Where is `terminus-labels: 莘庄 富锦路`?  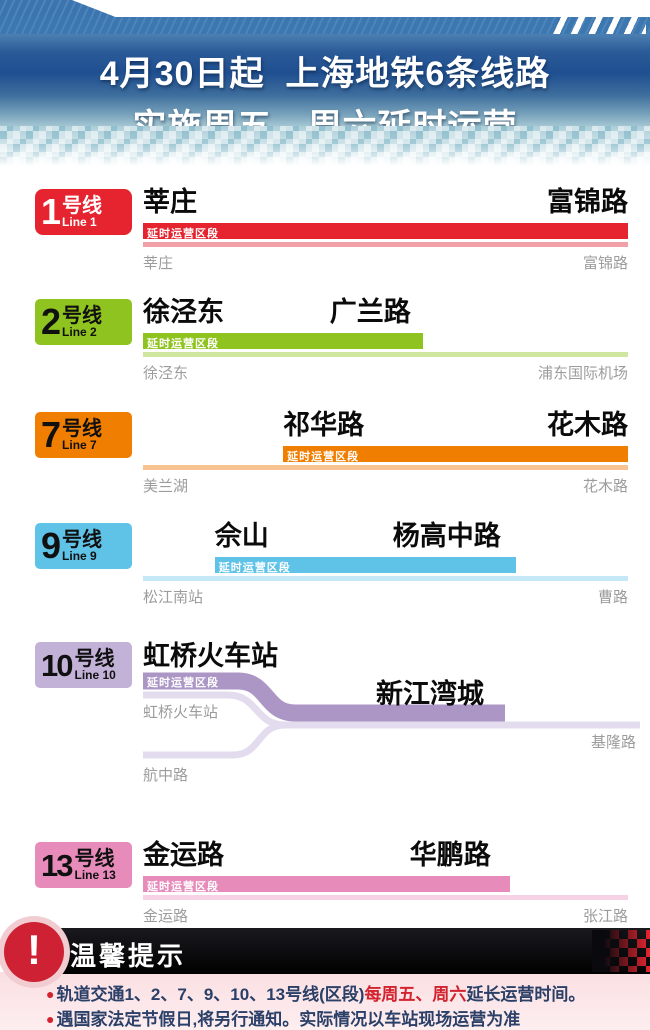 terminus-labels: 莘庄 富锦路 is located at coordinates (385, 262).